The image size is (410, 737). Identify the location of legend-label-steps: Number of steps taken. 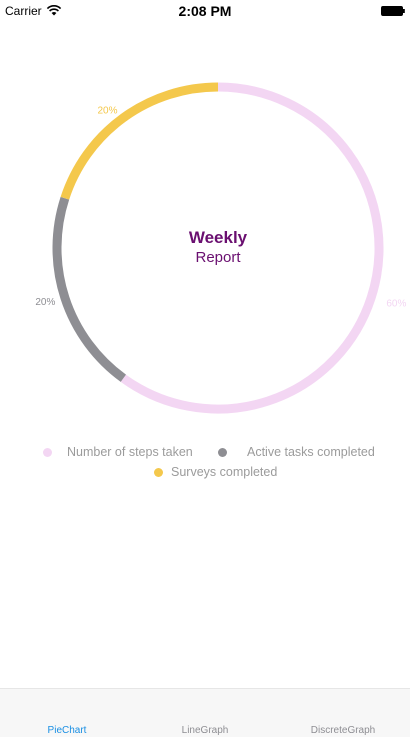
(130, 452).